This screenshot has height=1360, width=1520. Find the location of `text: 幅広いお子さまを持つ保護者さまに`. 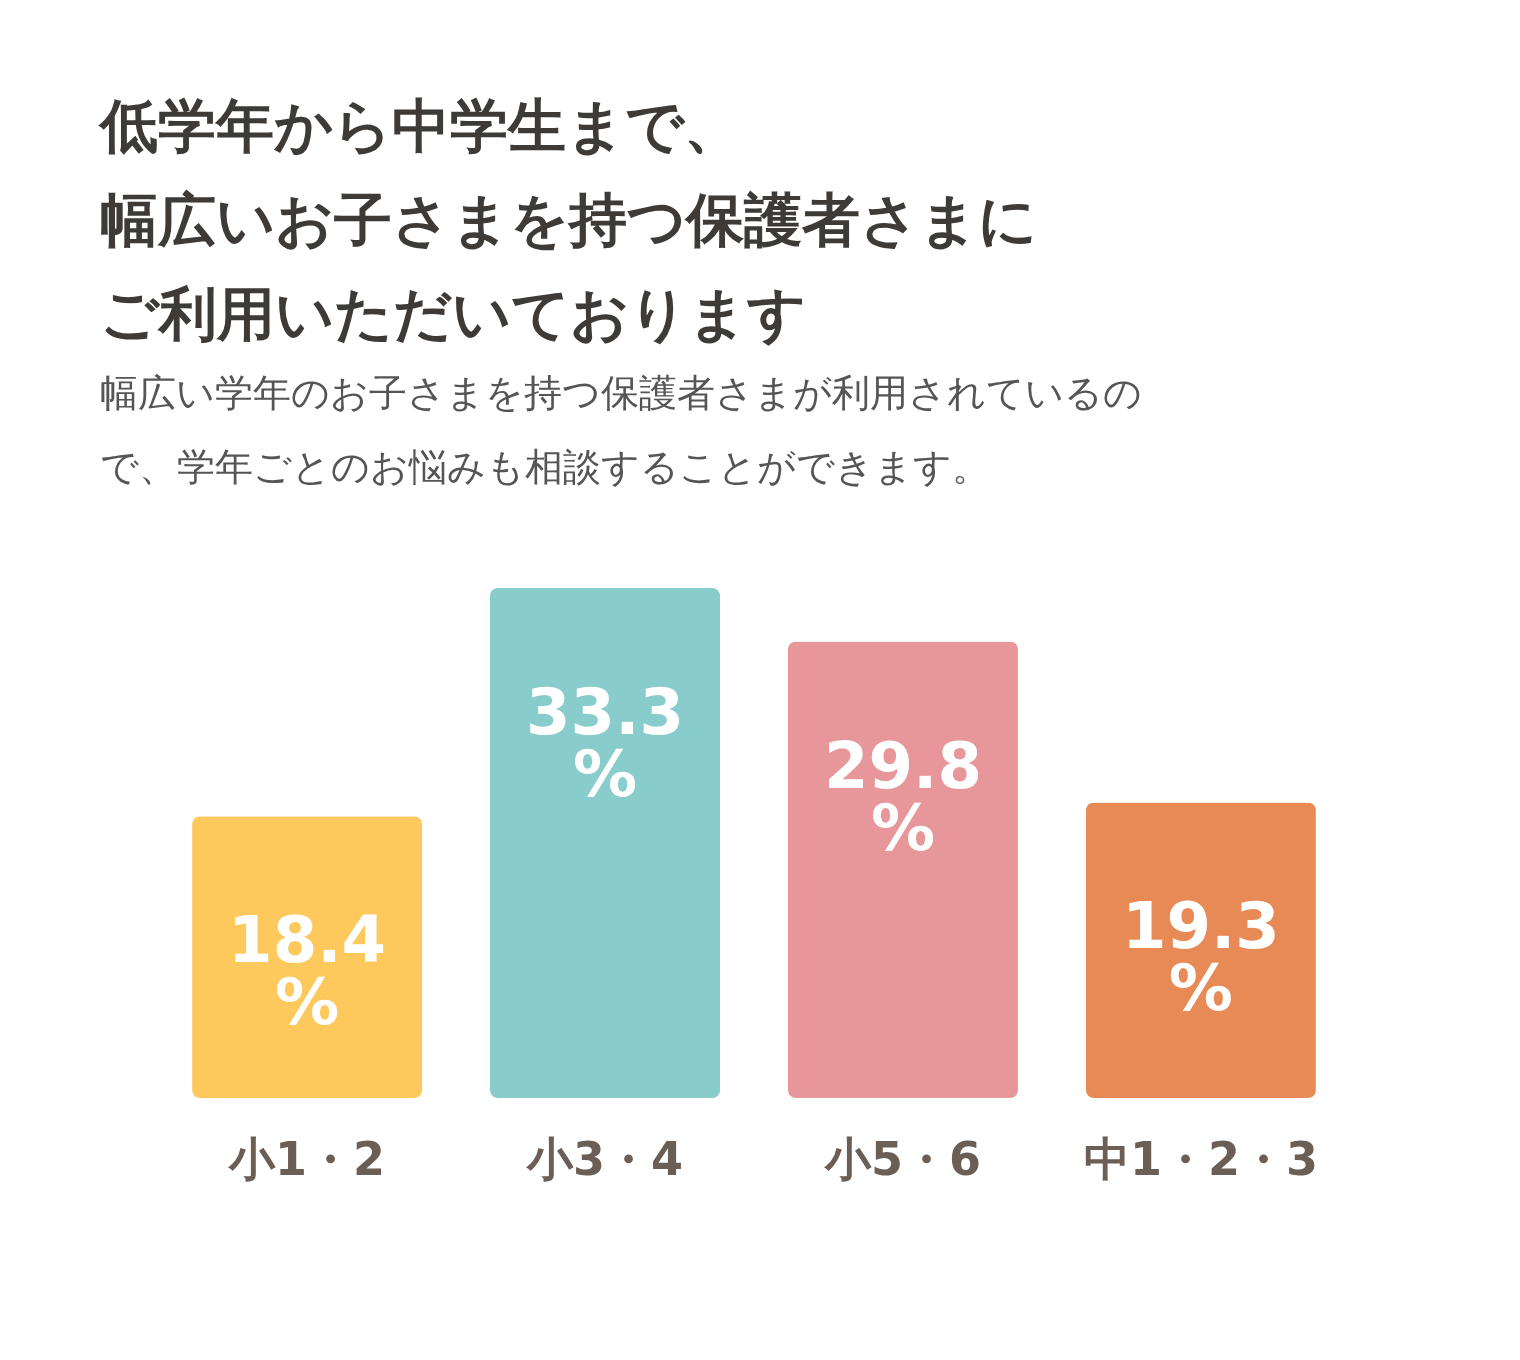

text: 幅広いお子さまを持つ保護者さまに is located at coordinates (568, 220).